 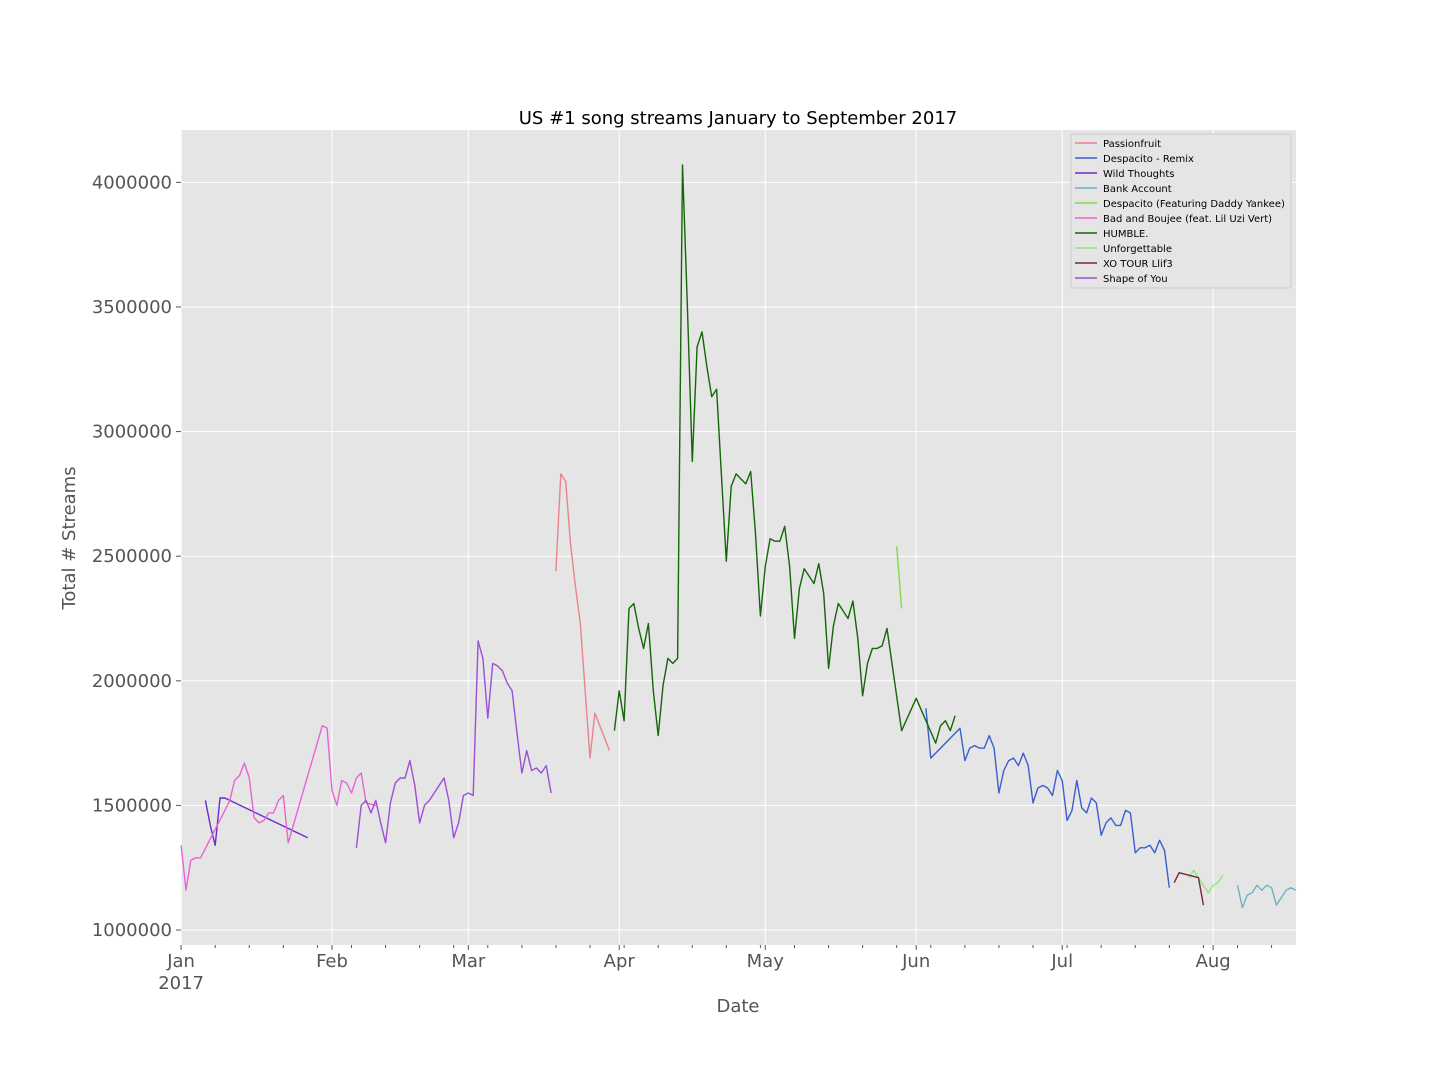 I want to click on x-tick-sublabel: 2017, so click(x=181, y=983).